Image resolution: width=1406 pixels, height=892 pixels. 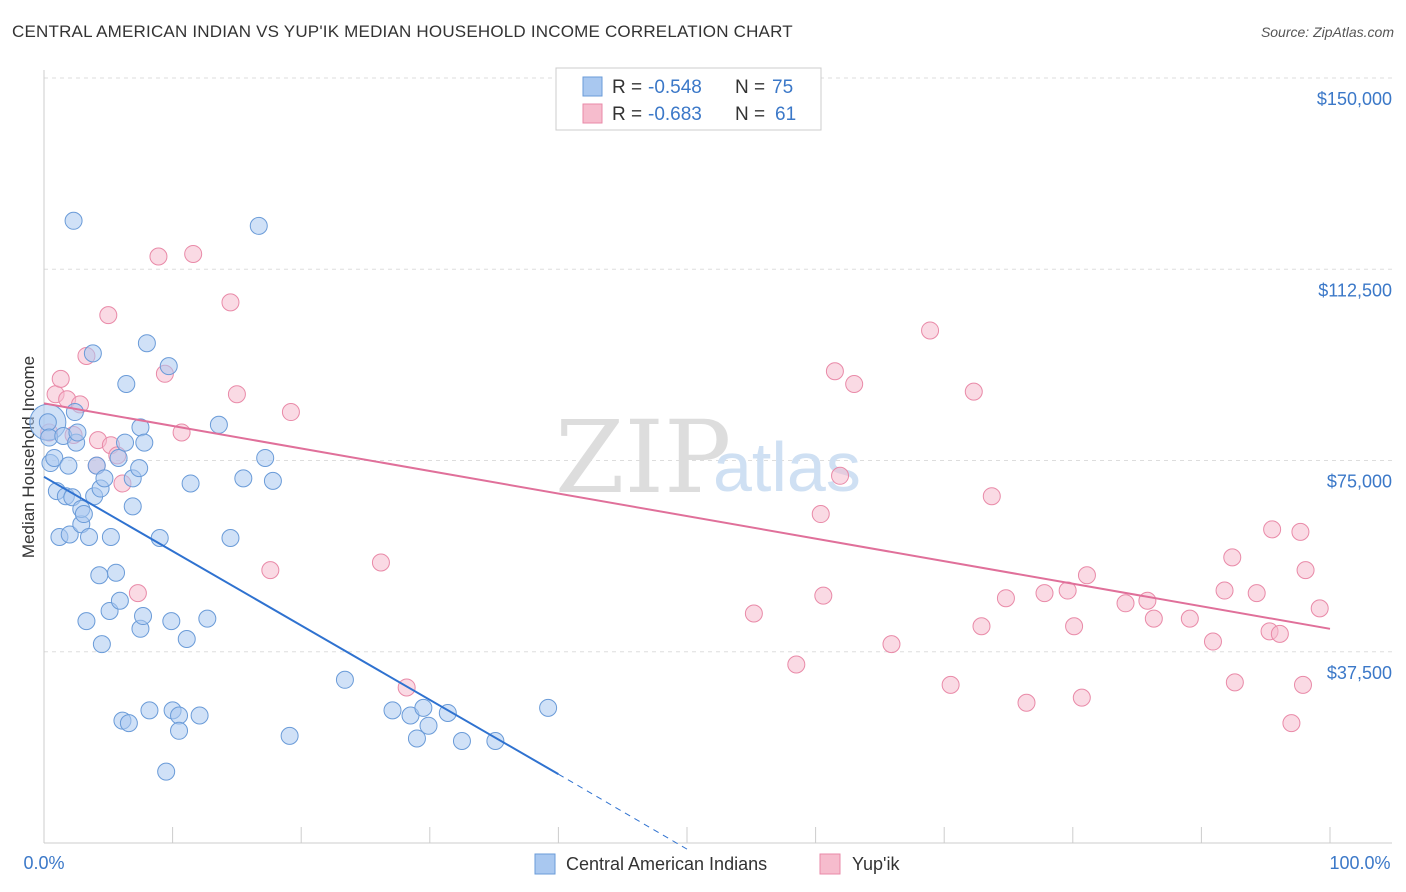 What do you see at coordinates (688, 99) in the screenshot?
I see `stats-legend: R = -0.548 N = 75 R = -0.683 N = 61` at bounding box center [688, 99].